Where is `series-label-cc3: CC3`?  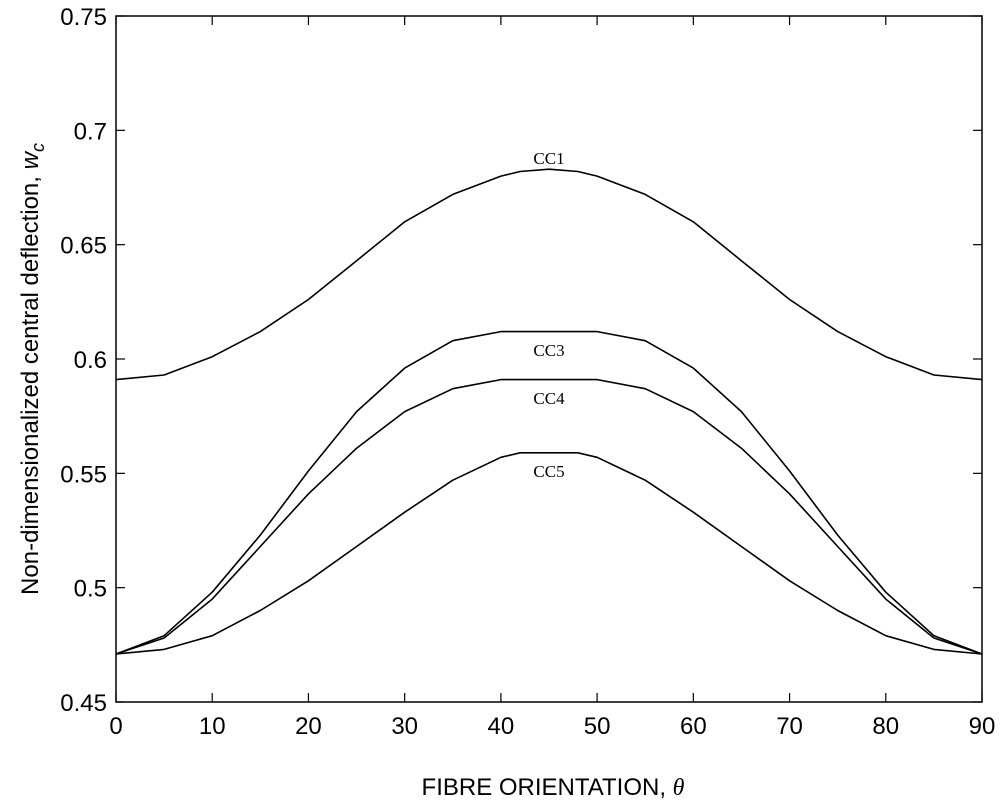
series-label-cc3: CC3 is located at coordinates (548, 350).